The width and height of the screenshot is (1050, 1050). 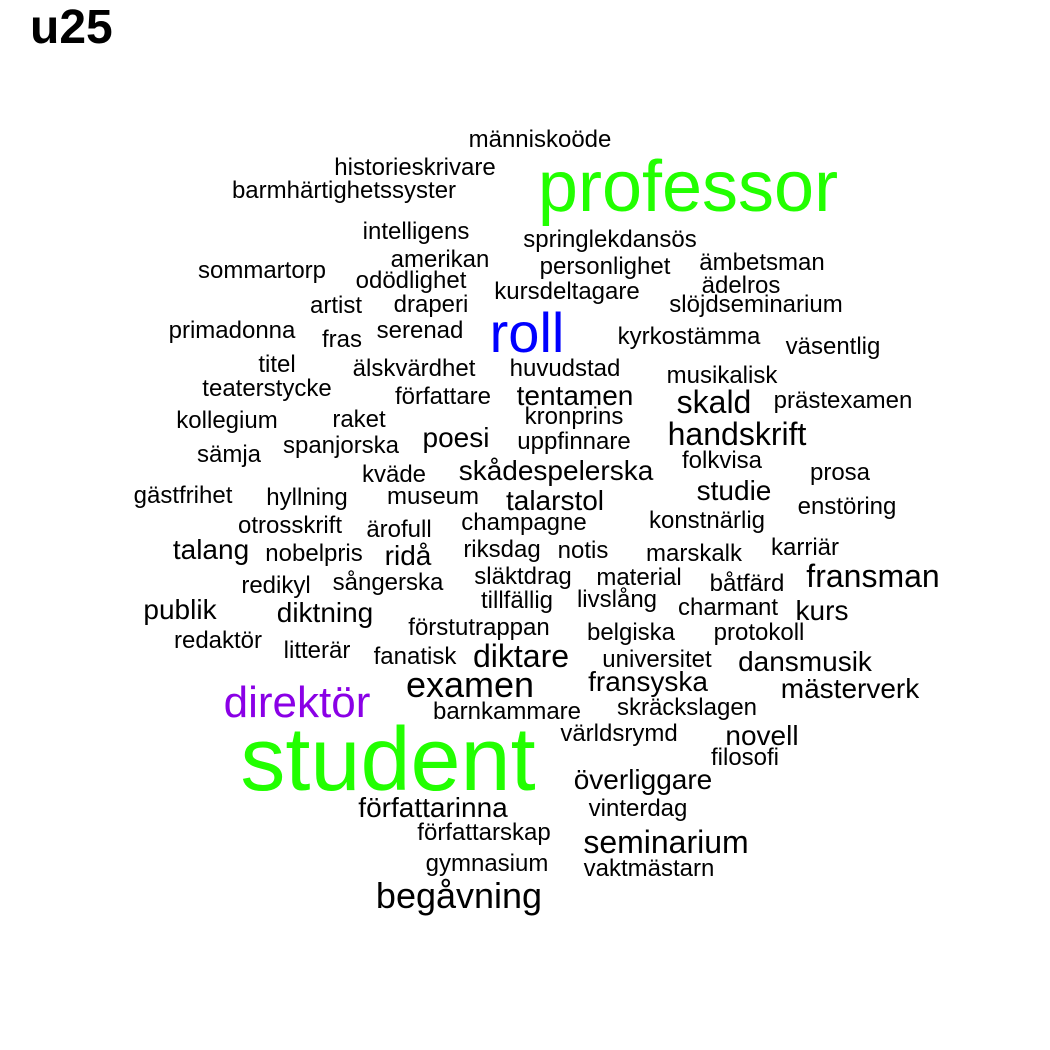 I want to click on word-sommartorp: sommartorp, so click(x=262, y=270).